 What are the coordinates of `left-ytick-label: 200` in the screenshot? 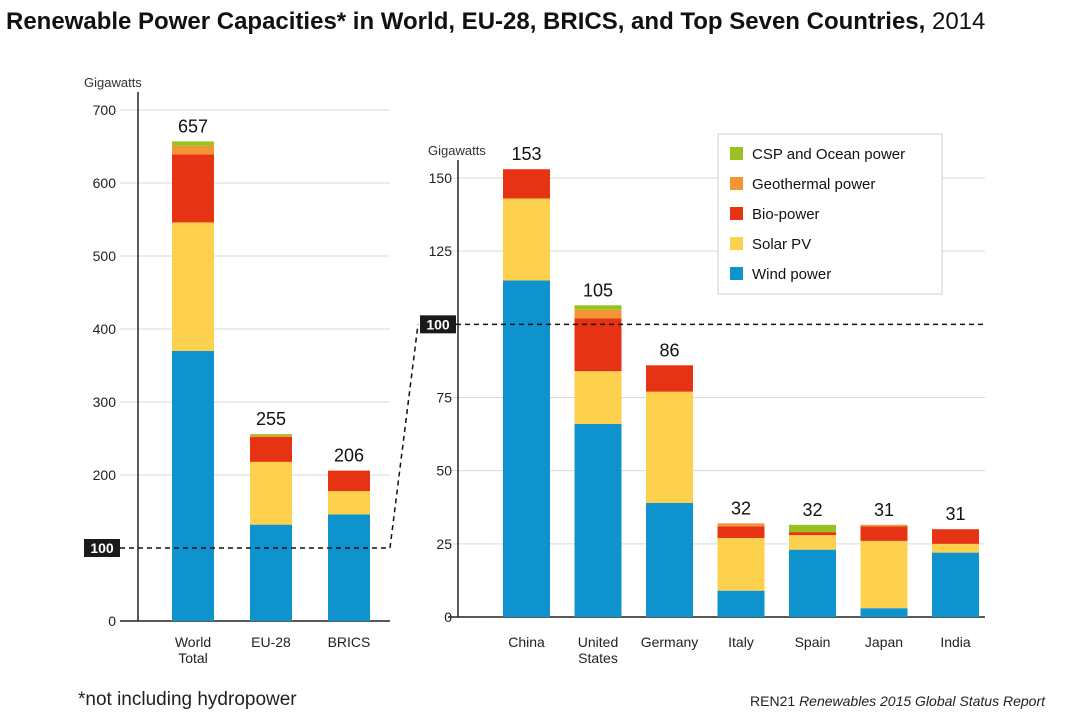 It's located at (105, 475).